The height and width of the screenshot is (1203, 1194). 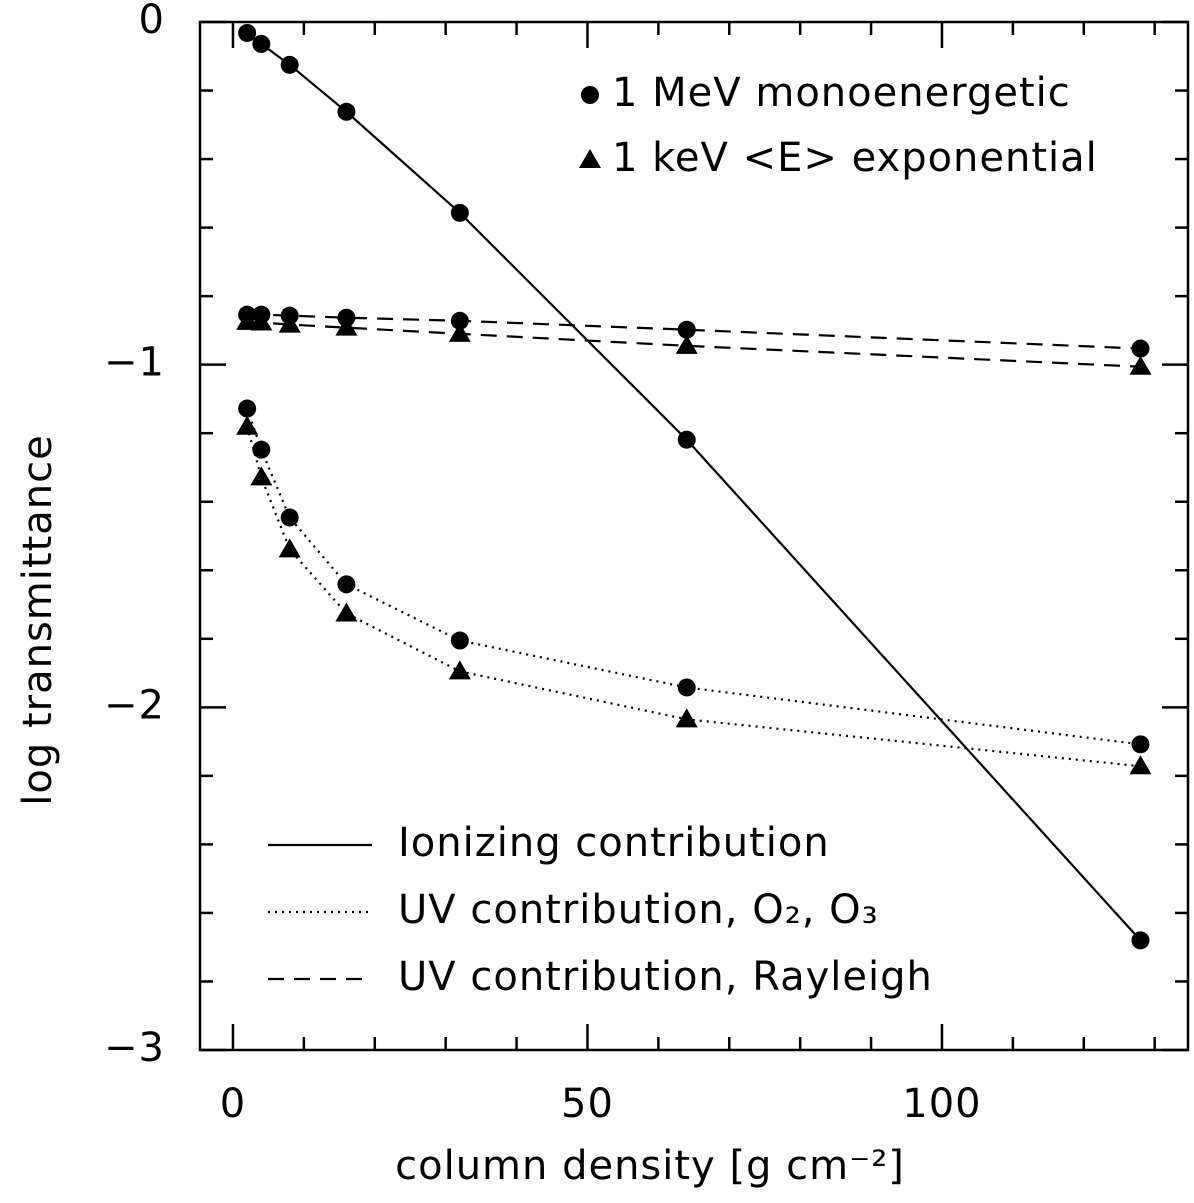 I want to click on legend-label: 1 keV <E> exponential, so click(x=855, y=158).